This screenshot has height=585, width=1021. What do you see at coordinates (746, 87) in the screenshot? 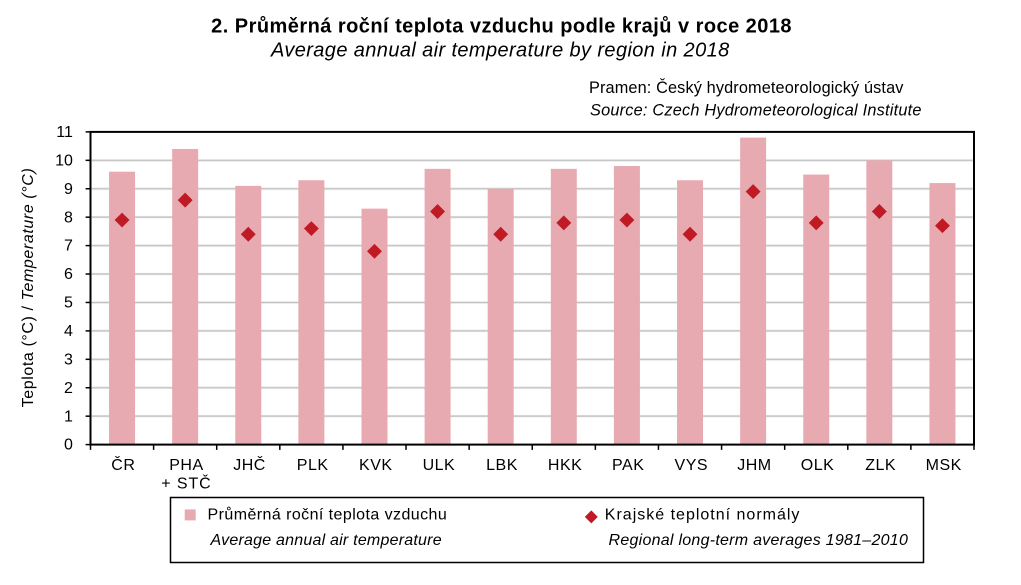
I see `svg-text:Pramen: Český hydrometeorolog: Pramen: Český hydrometeorologický ústav` at bounding box center [746, 87].